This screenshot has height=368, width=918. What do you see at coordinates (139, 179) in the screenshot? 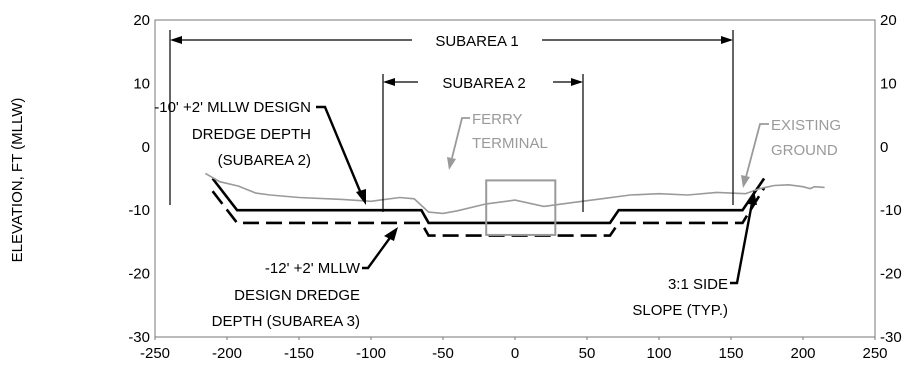
I see `y-tick-labels-left: 20 10 0 -10 -20 -30` at bounding box center [139, 179].